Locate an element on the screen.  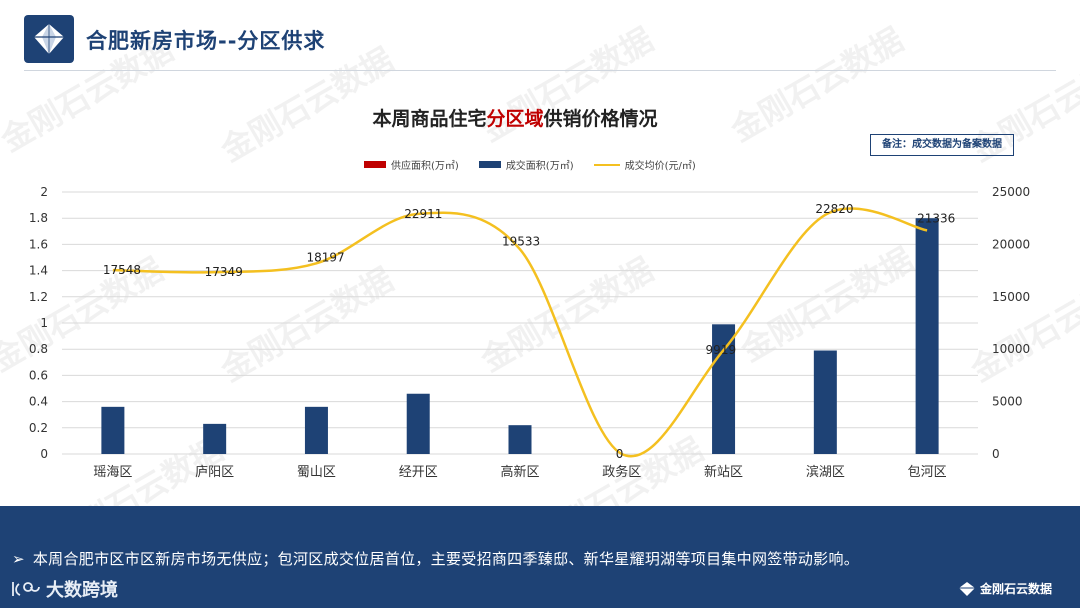
y-left-tick-label: 1.2 is located at coordinates (38, 297).